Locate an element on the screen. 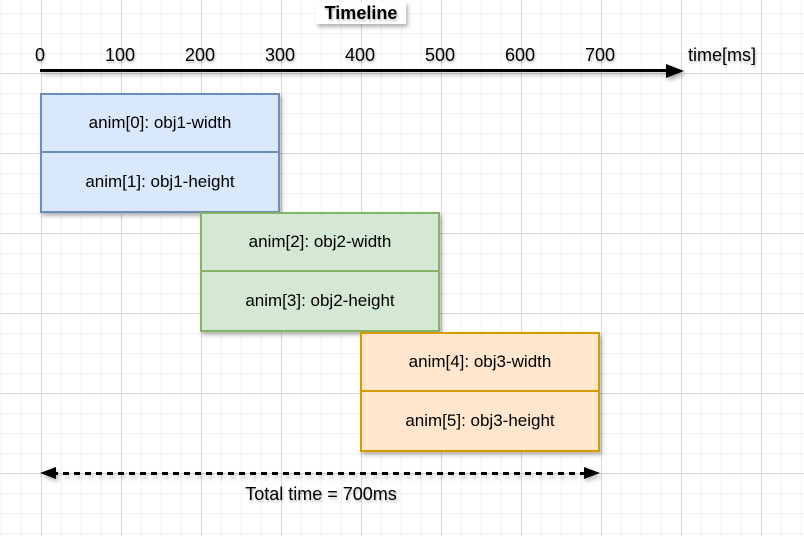 The height and width of the screenshot is (536, 804). anim-box-3-label: anim[3]: obj2-height is located at coordinates (320, 300).